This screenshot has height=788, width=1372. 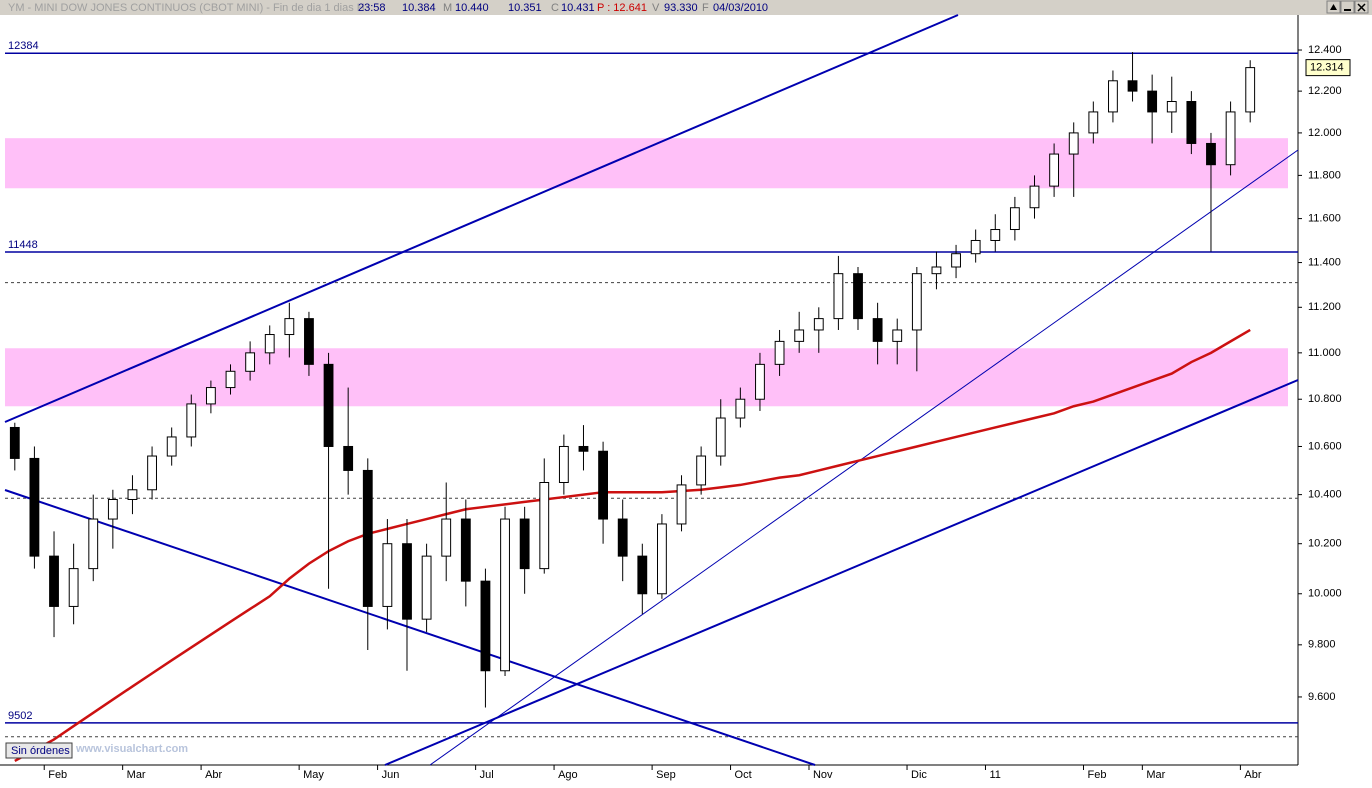 What do you see at coordinates (1097, 775) in the screenshot?
I see `x-tick-label: Feb` at bounding box center [1097, 775].